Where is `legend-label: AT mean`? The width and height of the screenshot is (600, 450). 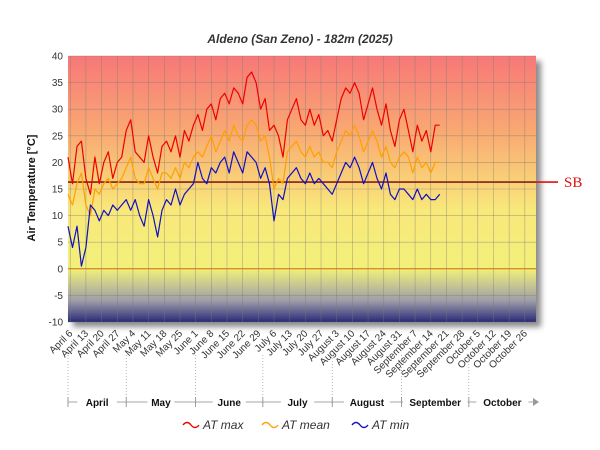 legend-label: AT mean is located at coordinates (305, 425).